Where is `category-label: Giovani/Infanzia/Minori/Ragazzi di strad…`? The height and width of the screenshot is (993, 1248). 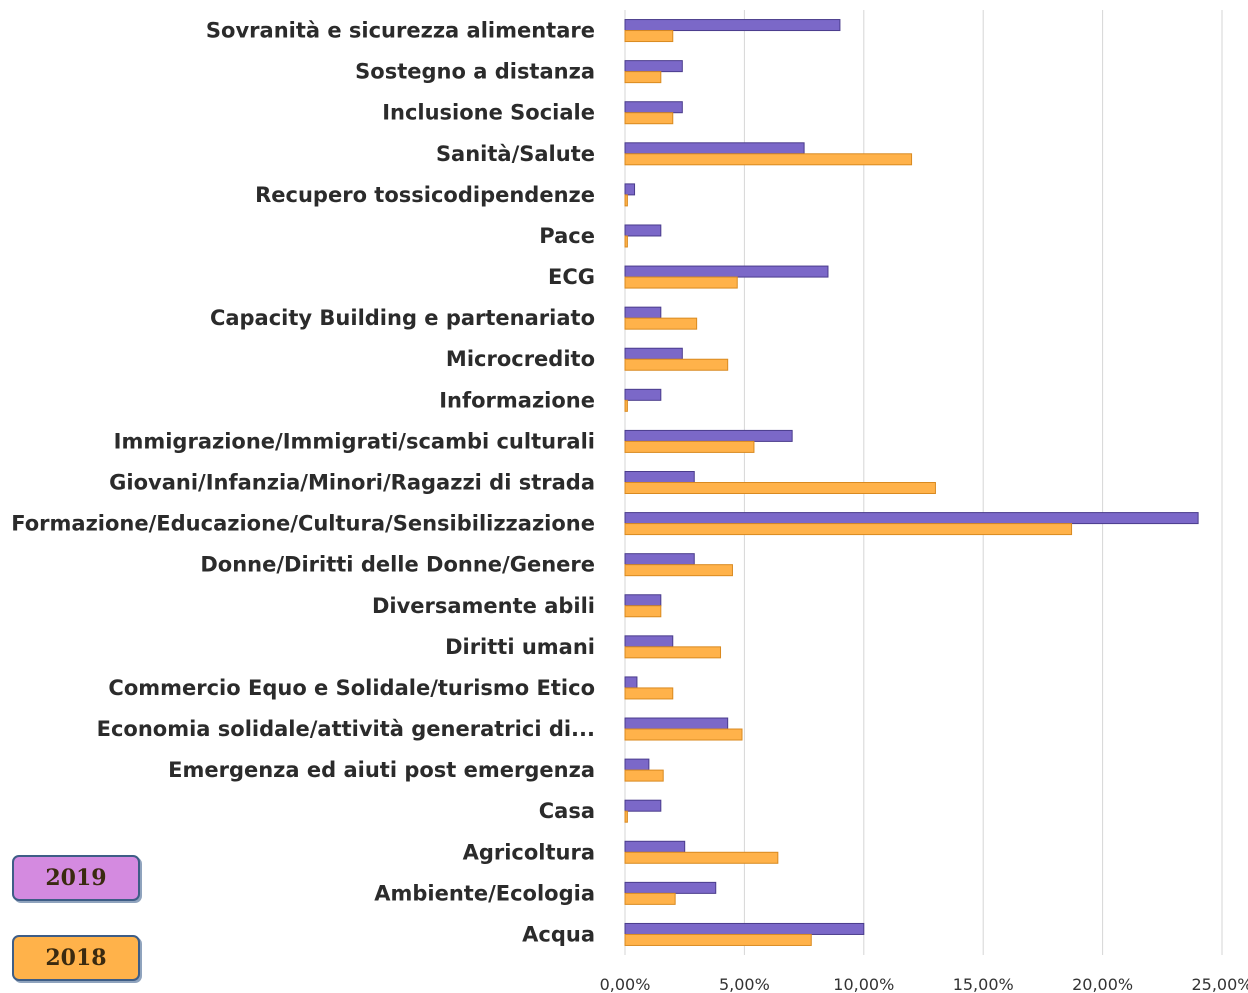
category-label: Giovani/Infanzia/Minori/Ragazzi di strad… is located at coordinates (352, 483).